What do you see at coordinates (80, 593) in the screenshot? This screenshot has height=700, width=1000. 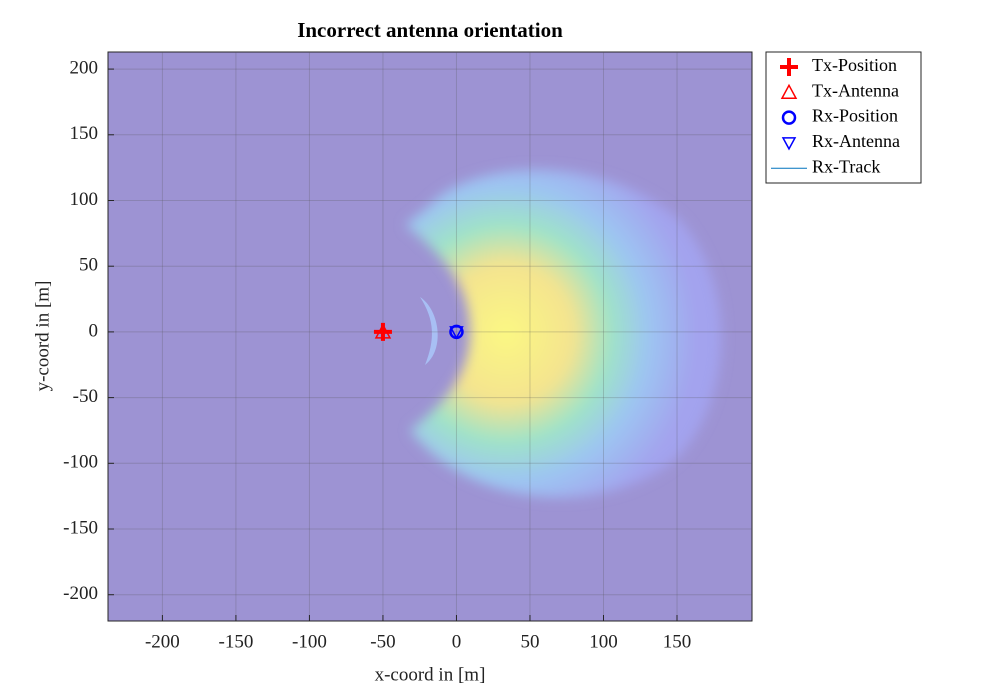 I see `y-tick-label: -200` at bounding box center [80, 593].